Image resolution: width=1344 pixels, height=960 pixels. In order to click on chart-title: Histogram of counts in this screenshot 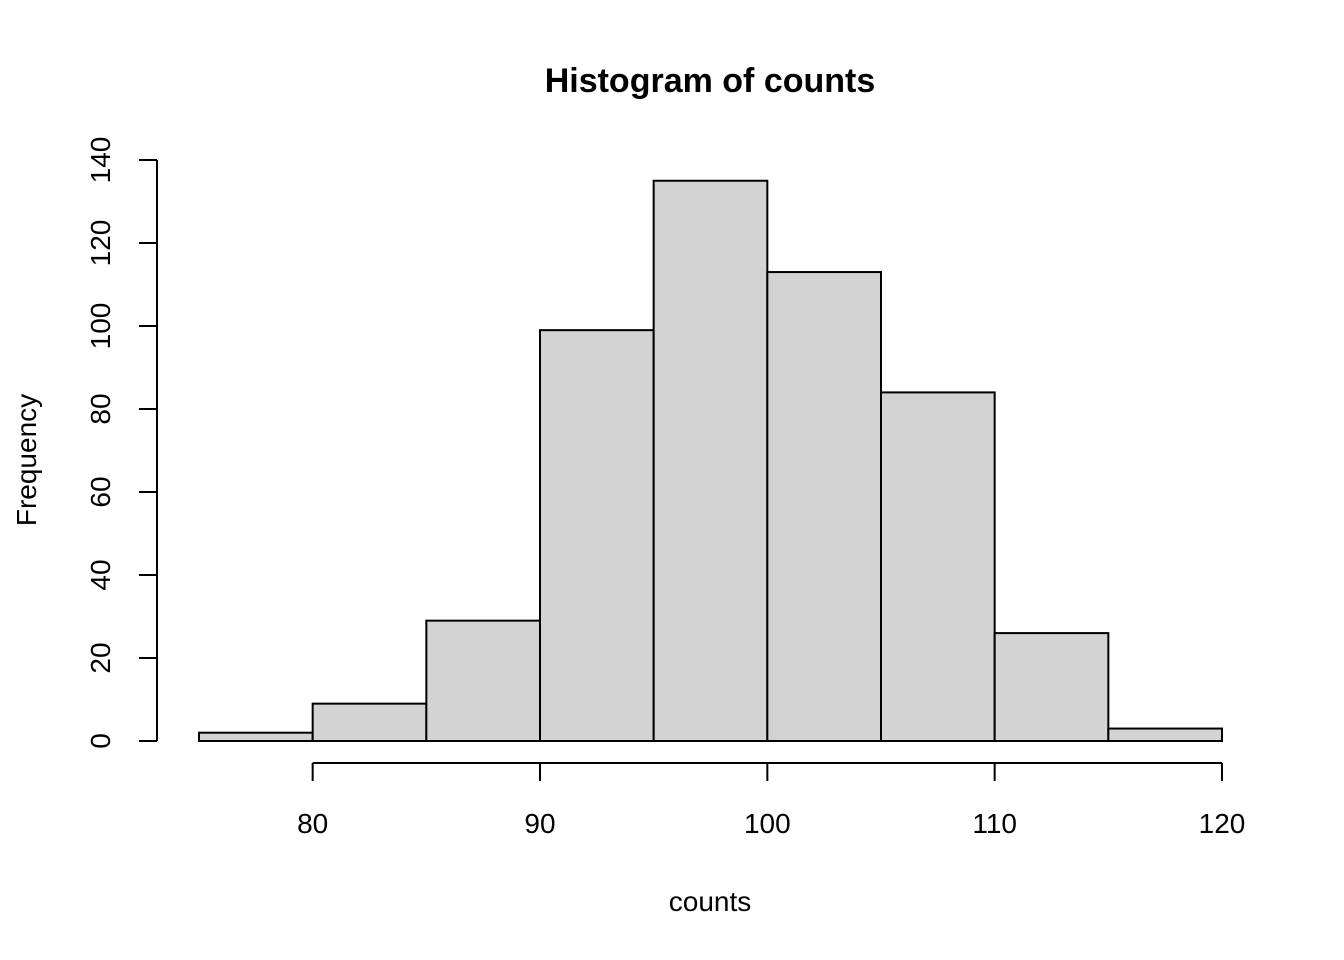, I will do `click(710, 81)`.